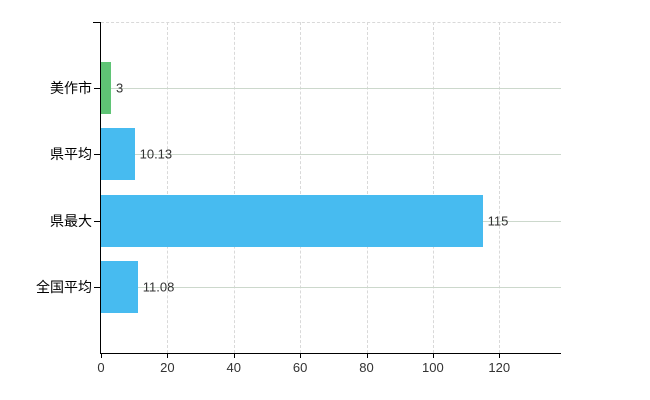 The image size is (650, 400). What do you see at coordinates (64, 286) in the screenshot?
I see `category-label: 全国平均` at bounding box center [64, 286].